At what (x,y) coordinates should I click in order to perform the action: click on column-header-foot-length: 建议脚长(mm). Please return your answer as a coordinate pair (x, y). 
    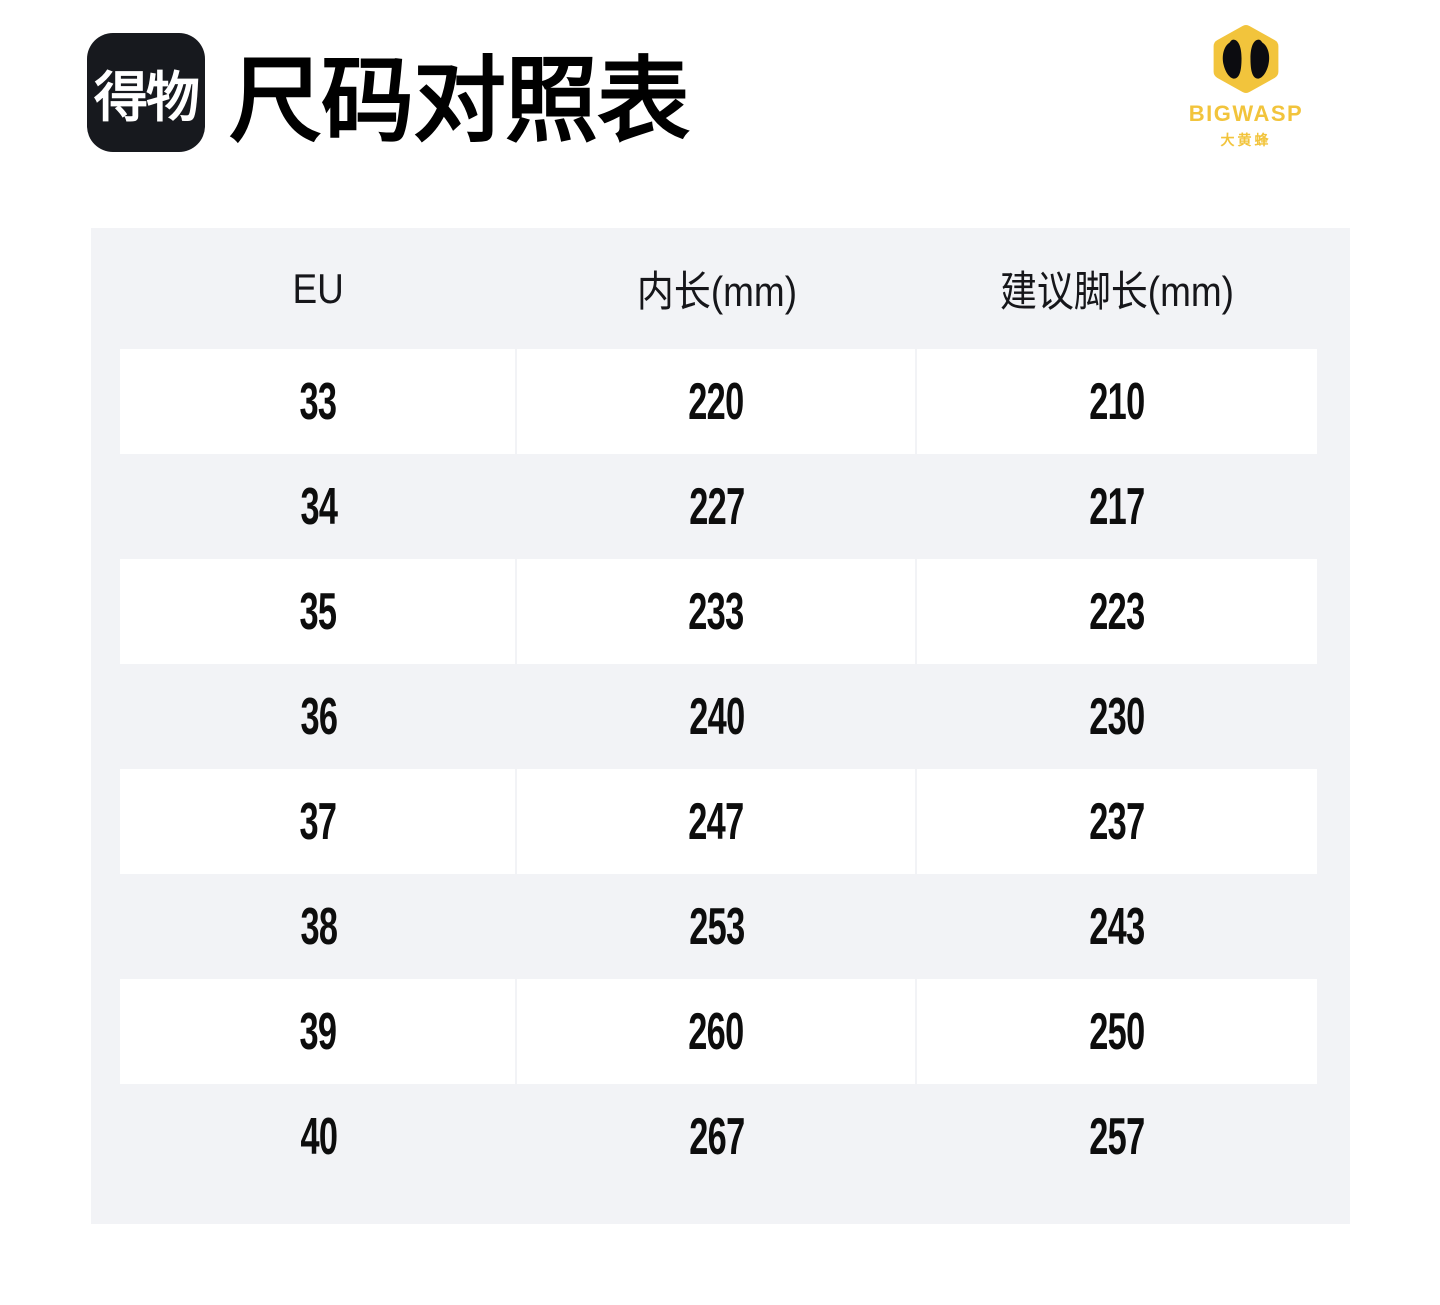
    Looking at the image, I should click on (1117, 291).